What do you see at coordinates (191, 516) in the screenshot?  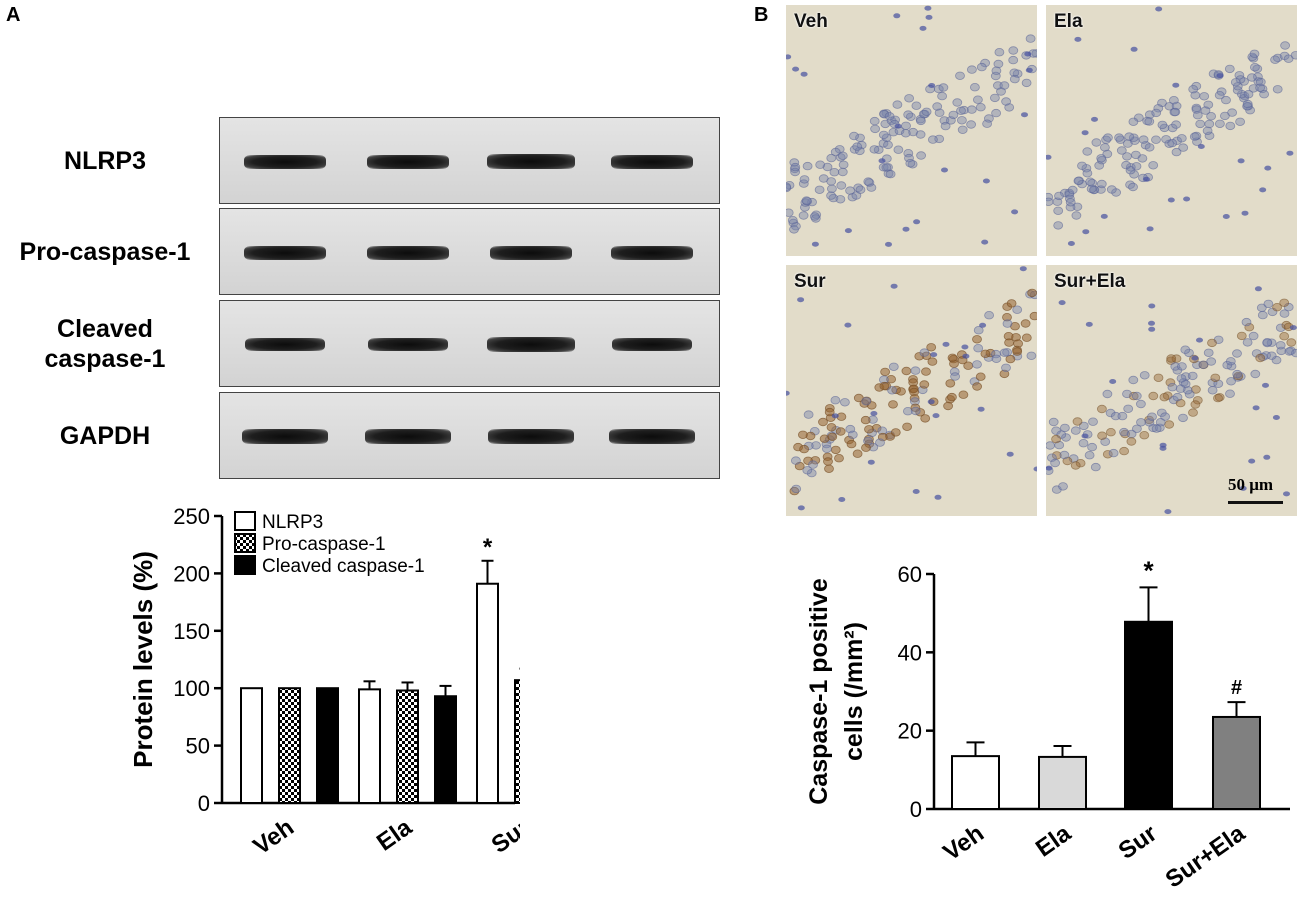 I see `y-tick-label: 250` at bounding box center [191, 516].